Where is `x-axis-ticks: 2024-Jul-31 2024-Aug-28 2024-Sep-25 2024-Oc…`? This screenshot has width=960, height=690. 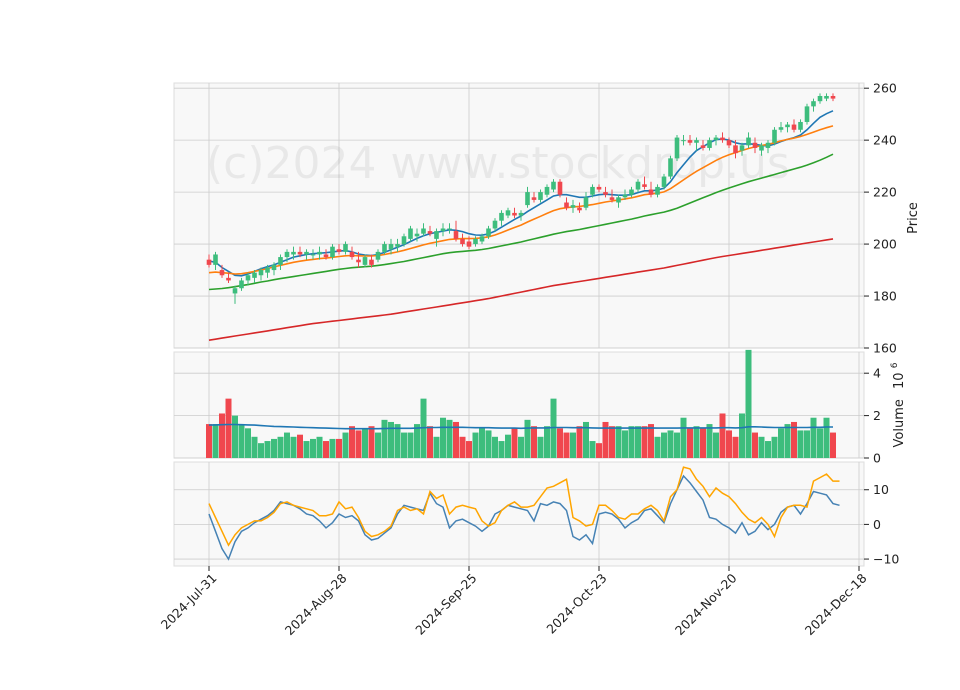 x-axis-ticks: 2024-Jul-31 2024-Aug-28 2024-Sep-25 2024-Oc… is located at coordinates (514, 602).